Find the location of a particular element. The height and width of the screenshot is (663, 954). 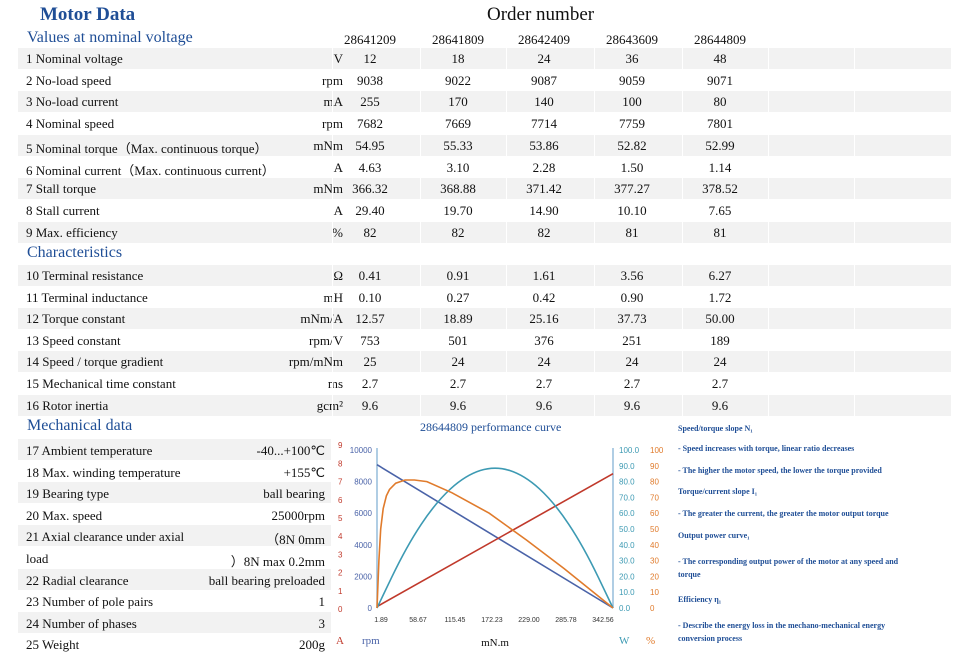

row-label: 12 Torque constant is located at coordinates (76, 319).